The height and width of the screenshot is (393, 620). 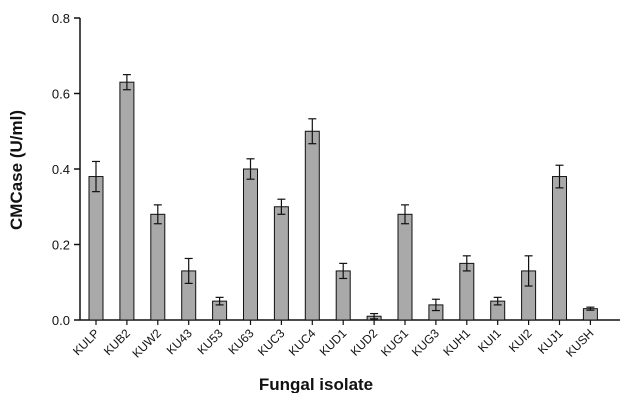 I want to click on error-bar-kuj1, so click(x=559, y=176).